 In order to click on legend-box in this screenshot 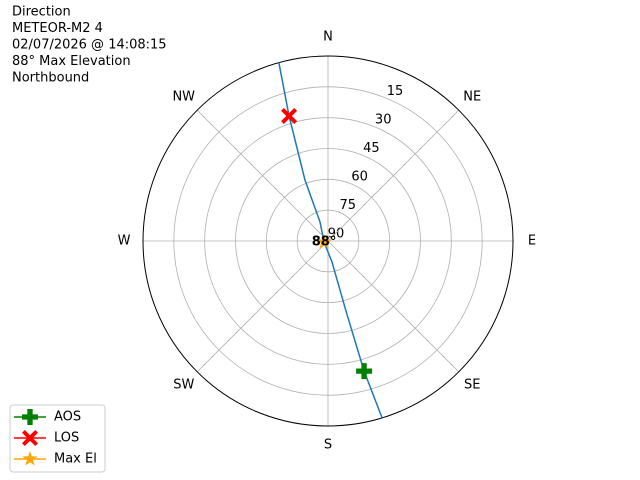, I will do `click(57, 438)`.